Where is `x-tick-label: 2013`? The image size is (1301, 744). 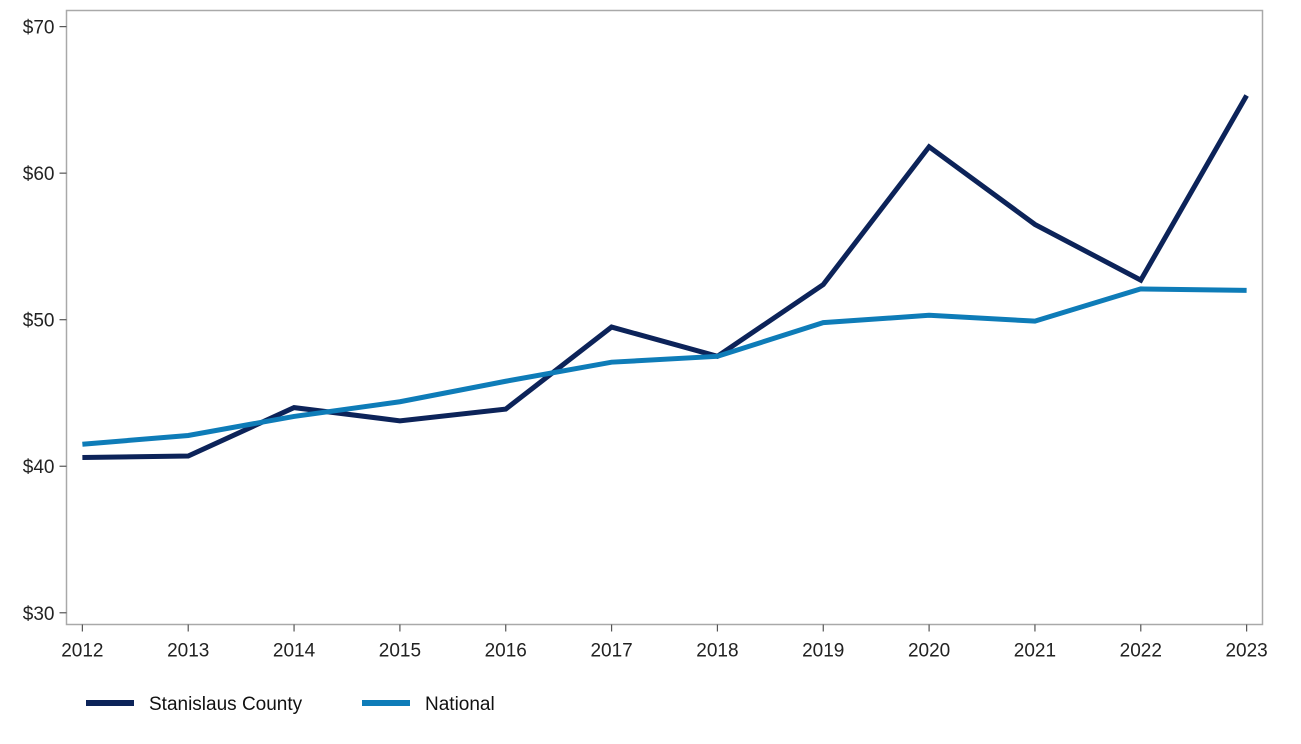
x-tick-label: 2013 is located at coordinates (188, 651).